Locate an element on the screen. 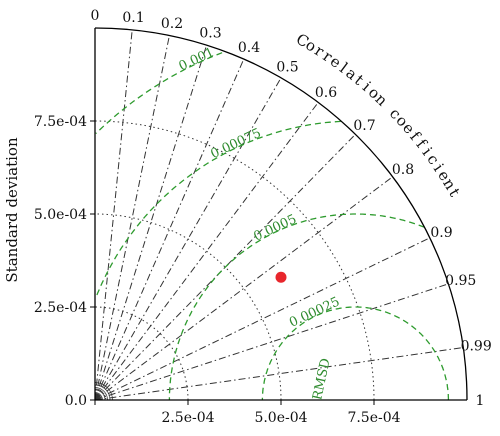 This screenshot has width=500, height=436. y-tick-label: 7.5e-04 is located at coordinates (60, 122).